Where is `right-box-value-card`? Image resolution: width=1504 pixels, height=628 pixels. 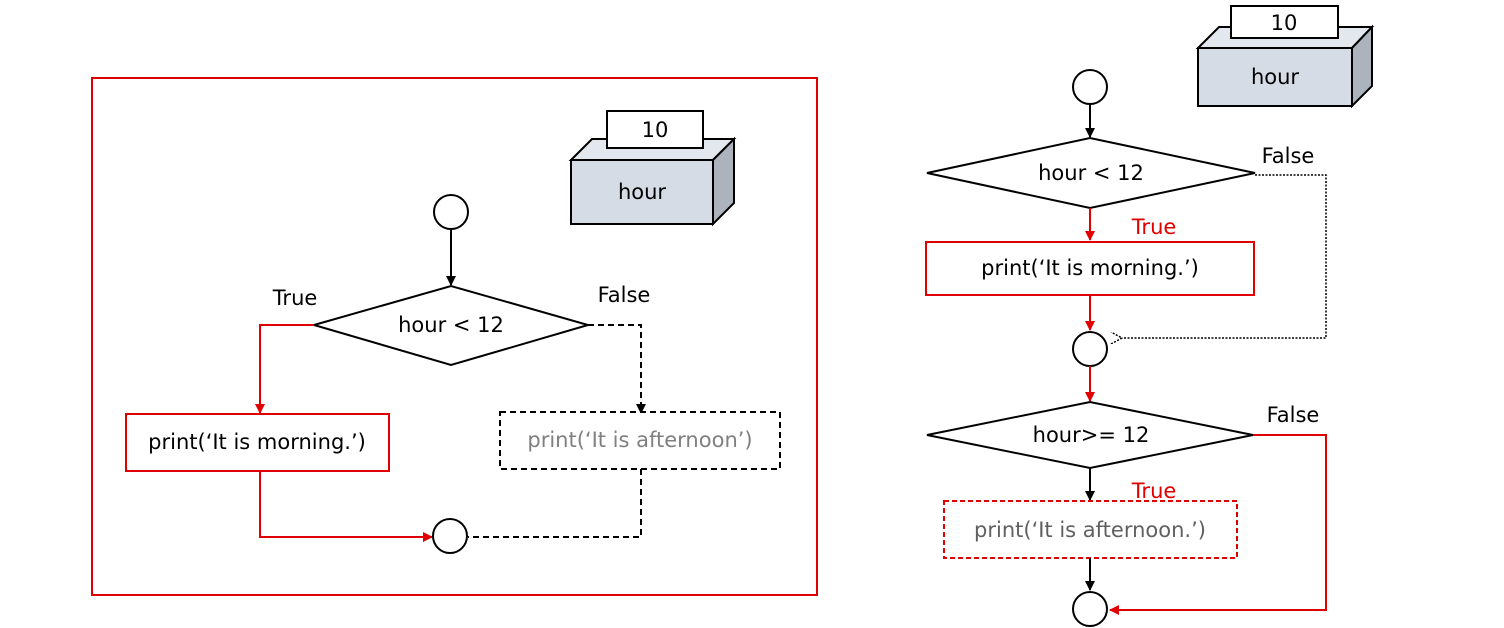 right-box-value-card is located at coordinates (1284, 22).